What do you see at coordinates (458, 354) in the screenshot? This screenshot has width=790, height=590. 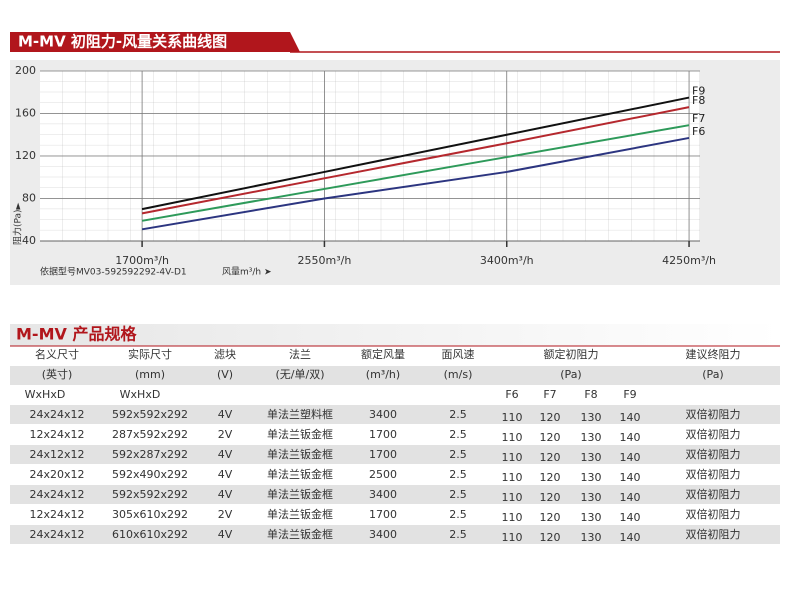 I see `header-cell: 面风速` at bounding box center [458, 354].